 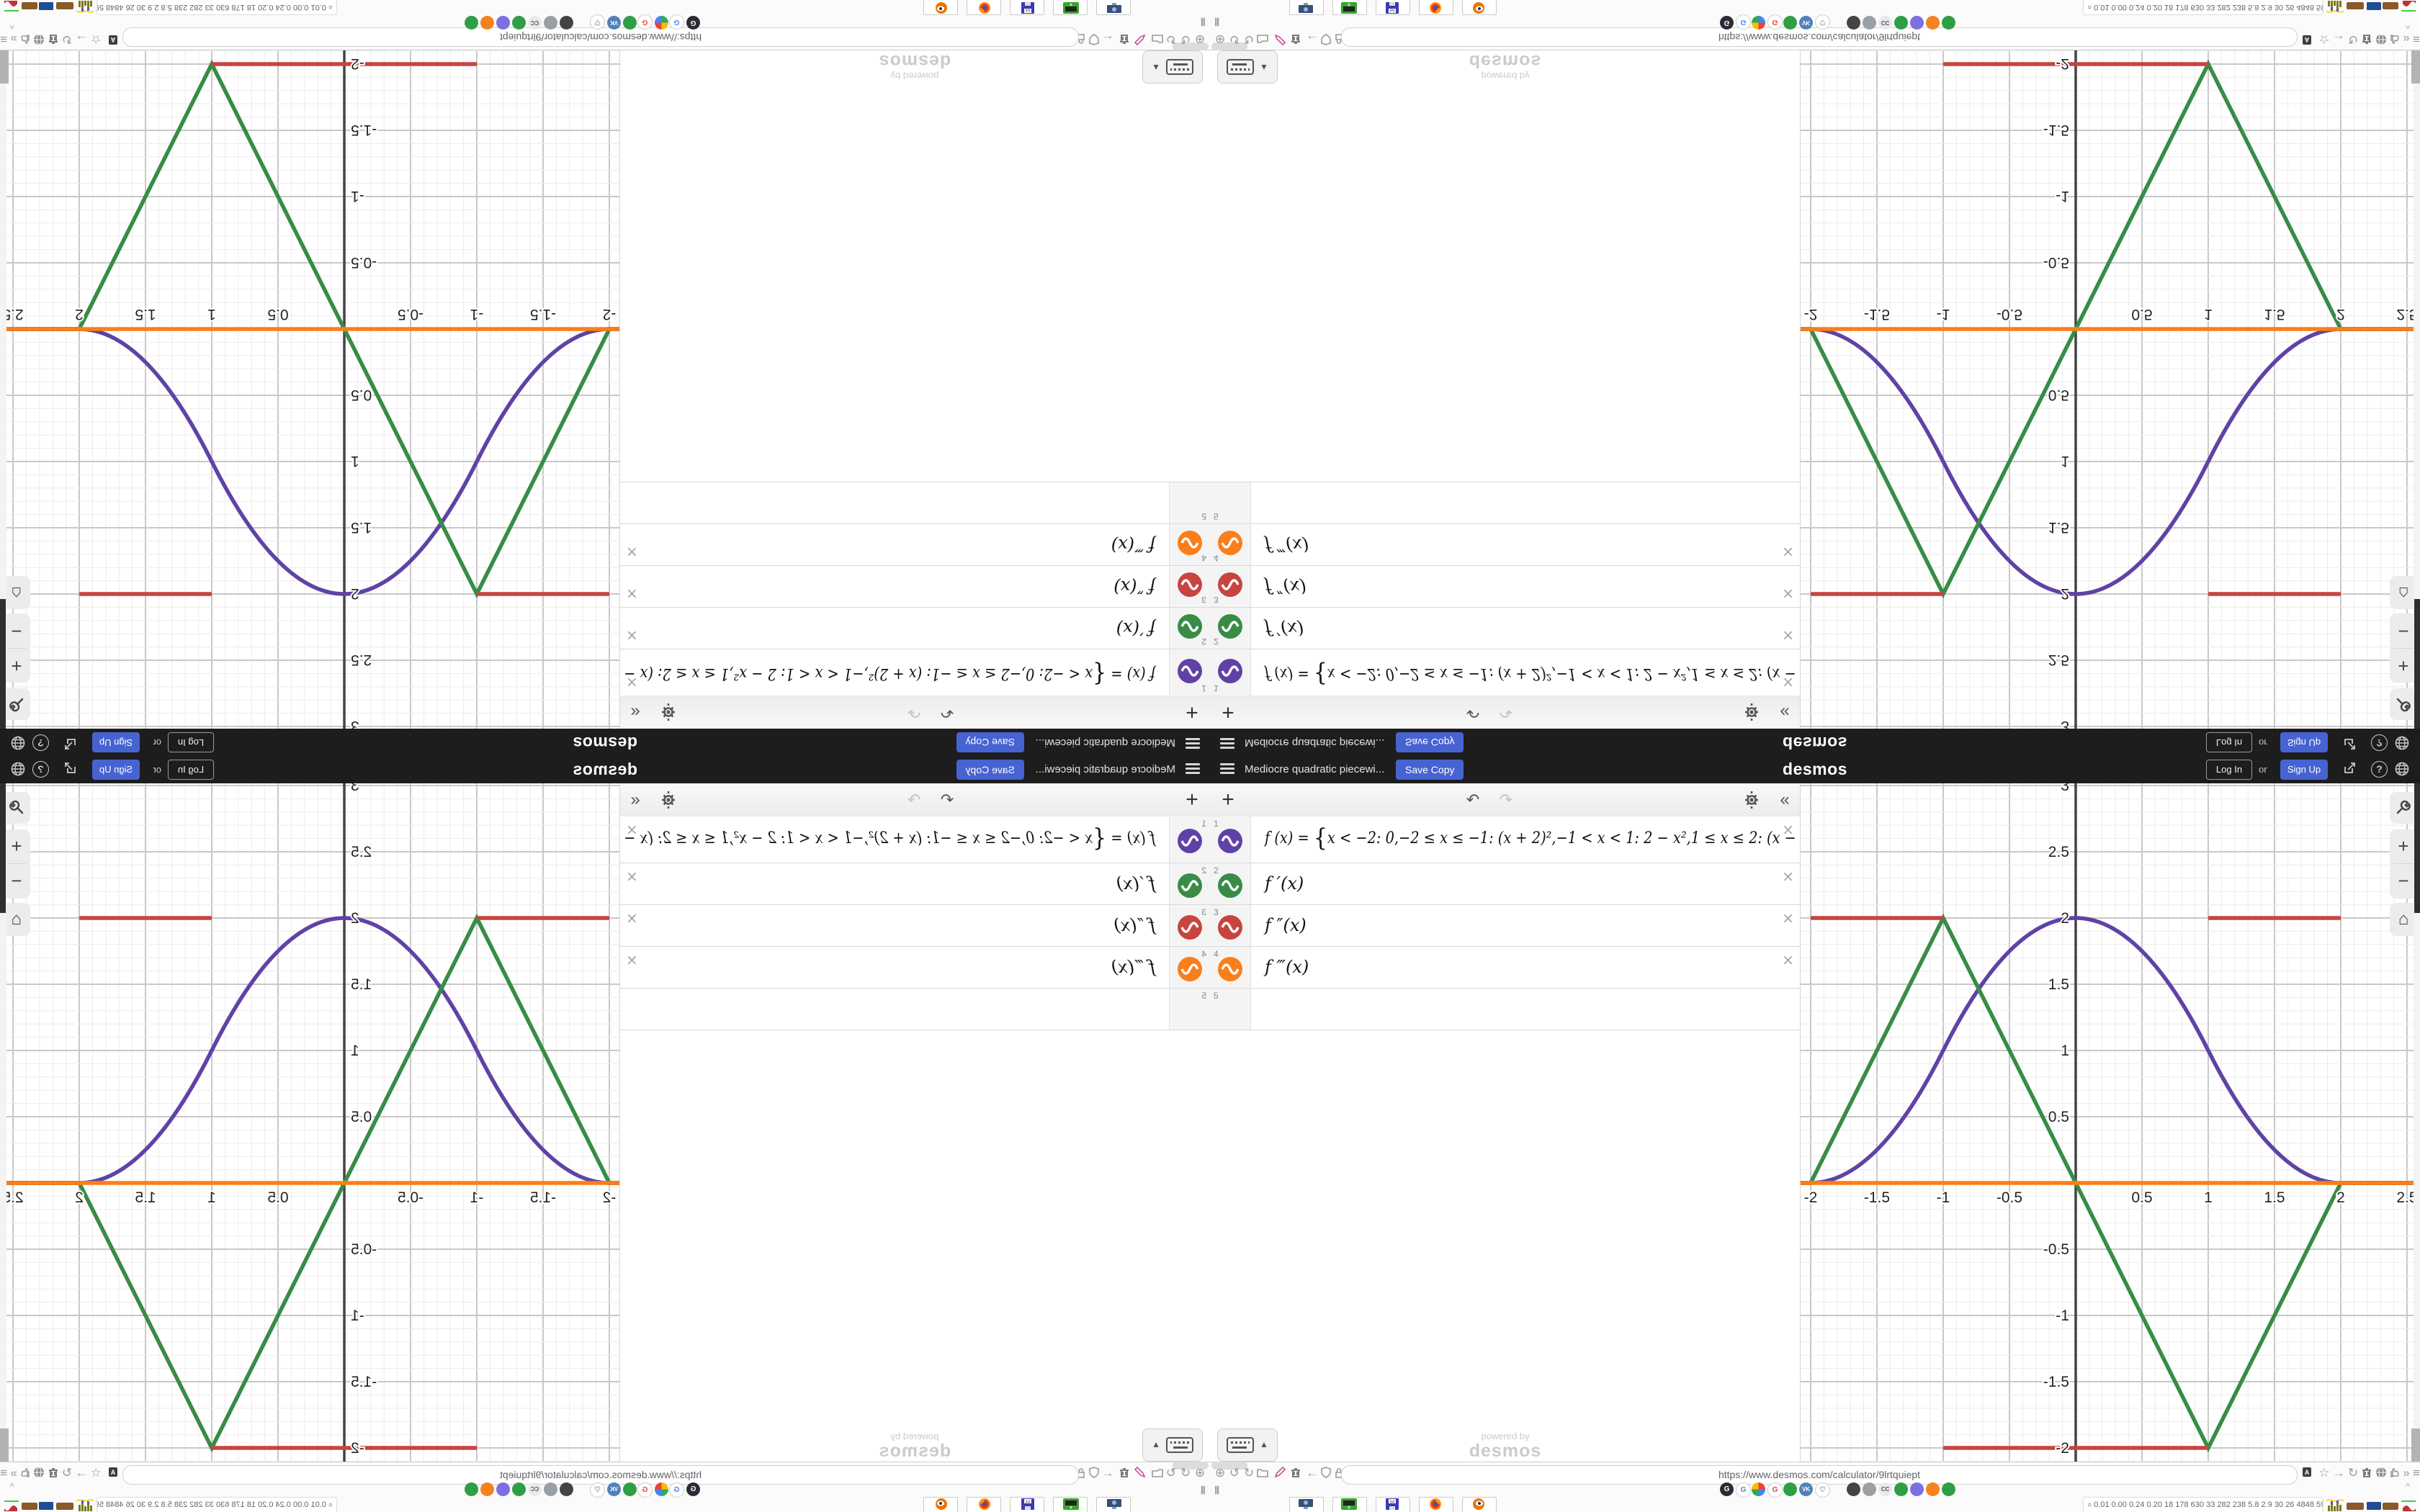 I want to click on taskbar-app-console-green, so click(x=1349, y=7).